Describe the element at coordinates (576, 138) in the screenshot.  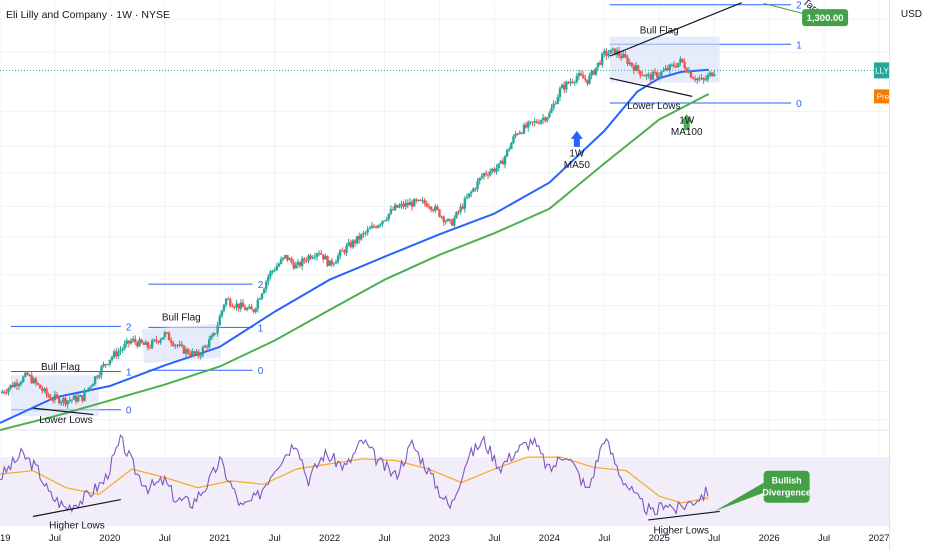
I see `ma50-arrow-icon` at that location.